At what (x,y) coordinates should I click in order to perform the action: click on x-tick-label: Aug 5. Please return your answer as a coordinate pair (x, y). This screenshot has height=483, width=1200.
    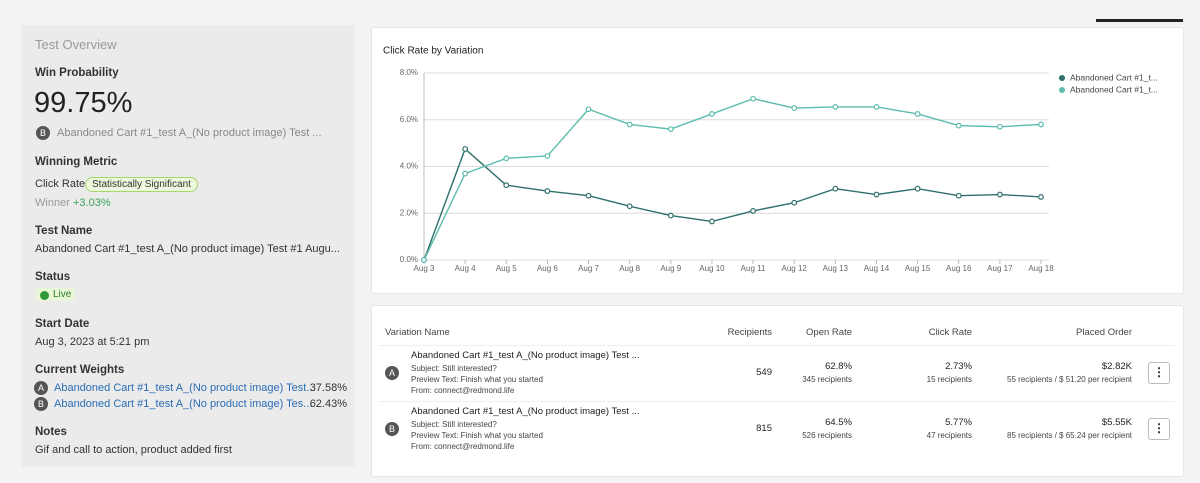
    Looking at the image, I should click on (506, 268).